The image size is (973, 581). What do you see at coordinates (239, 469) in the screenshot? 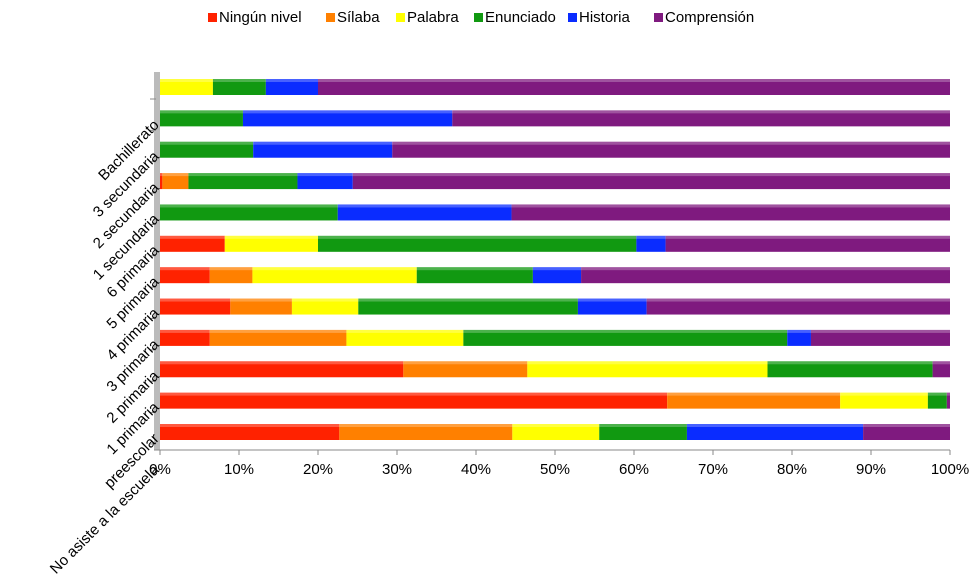
I see `x-tick-label: 10%` at bounding box center [239, 469].